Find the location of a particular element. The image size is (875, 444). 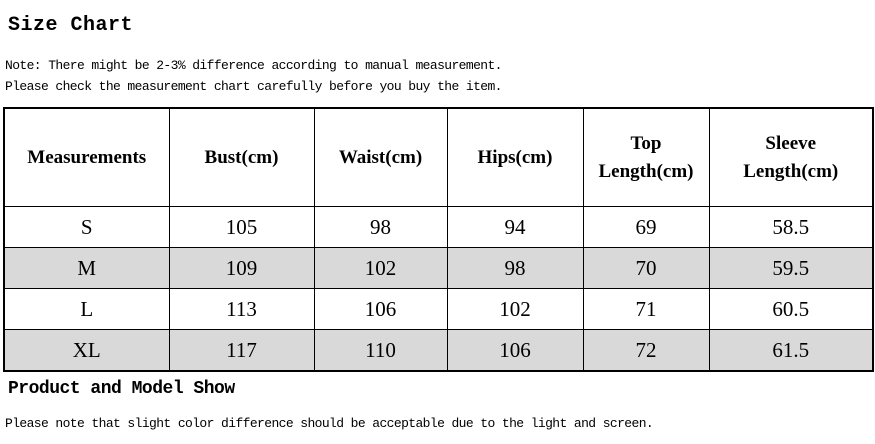

top-length-value-cell: 70 is located at coordinates (646, 268).